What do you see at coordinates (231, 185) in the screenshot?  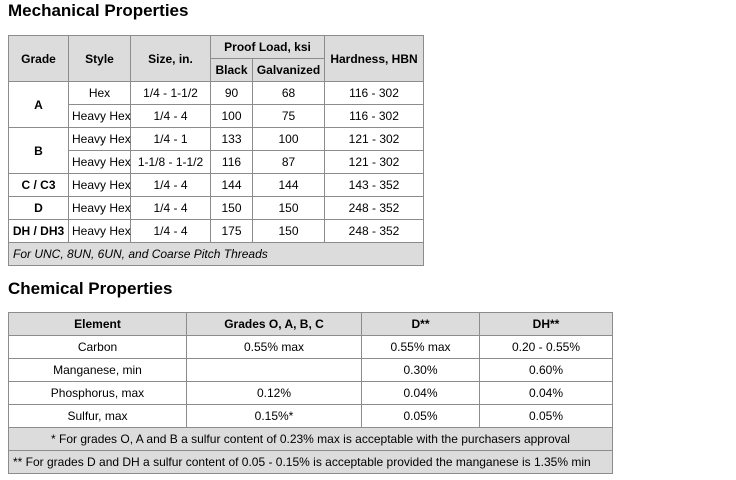 I see `black-cell: 144` at bounding box center [231, 185].